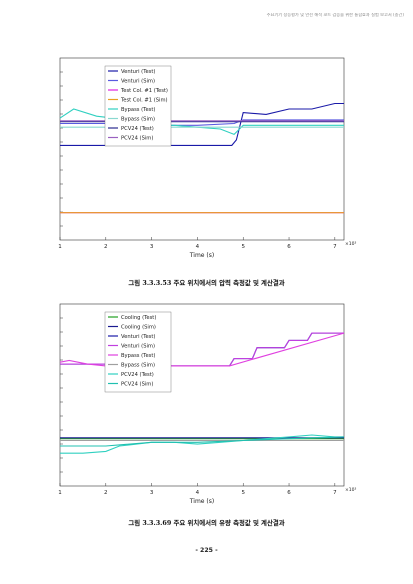 This screenshot has height=584, width=413. I want to click on legend-label-3: Test Col. #1 (Sim), so click(144, 101).